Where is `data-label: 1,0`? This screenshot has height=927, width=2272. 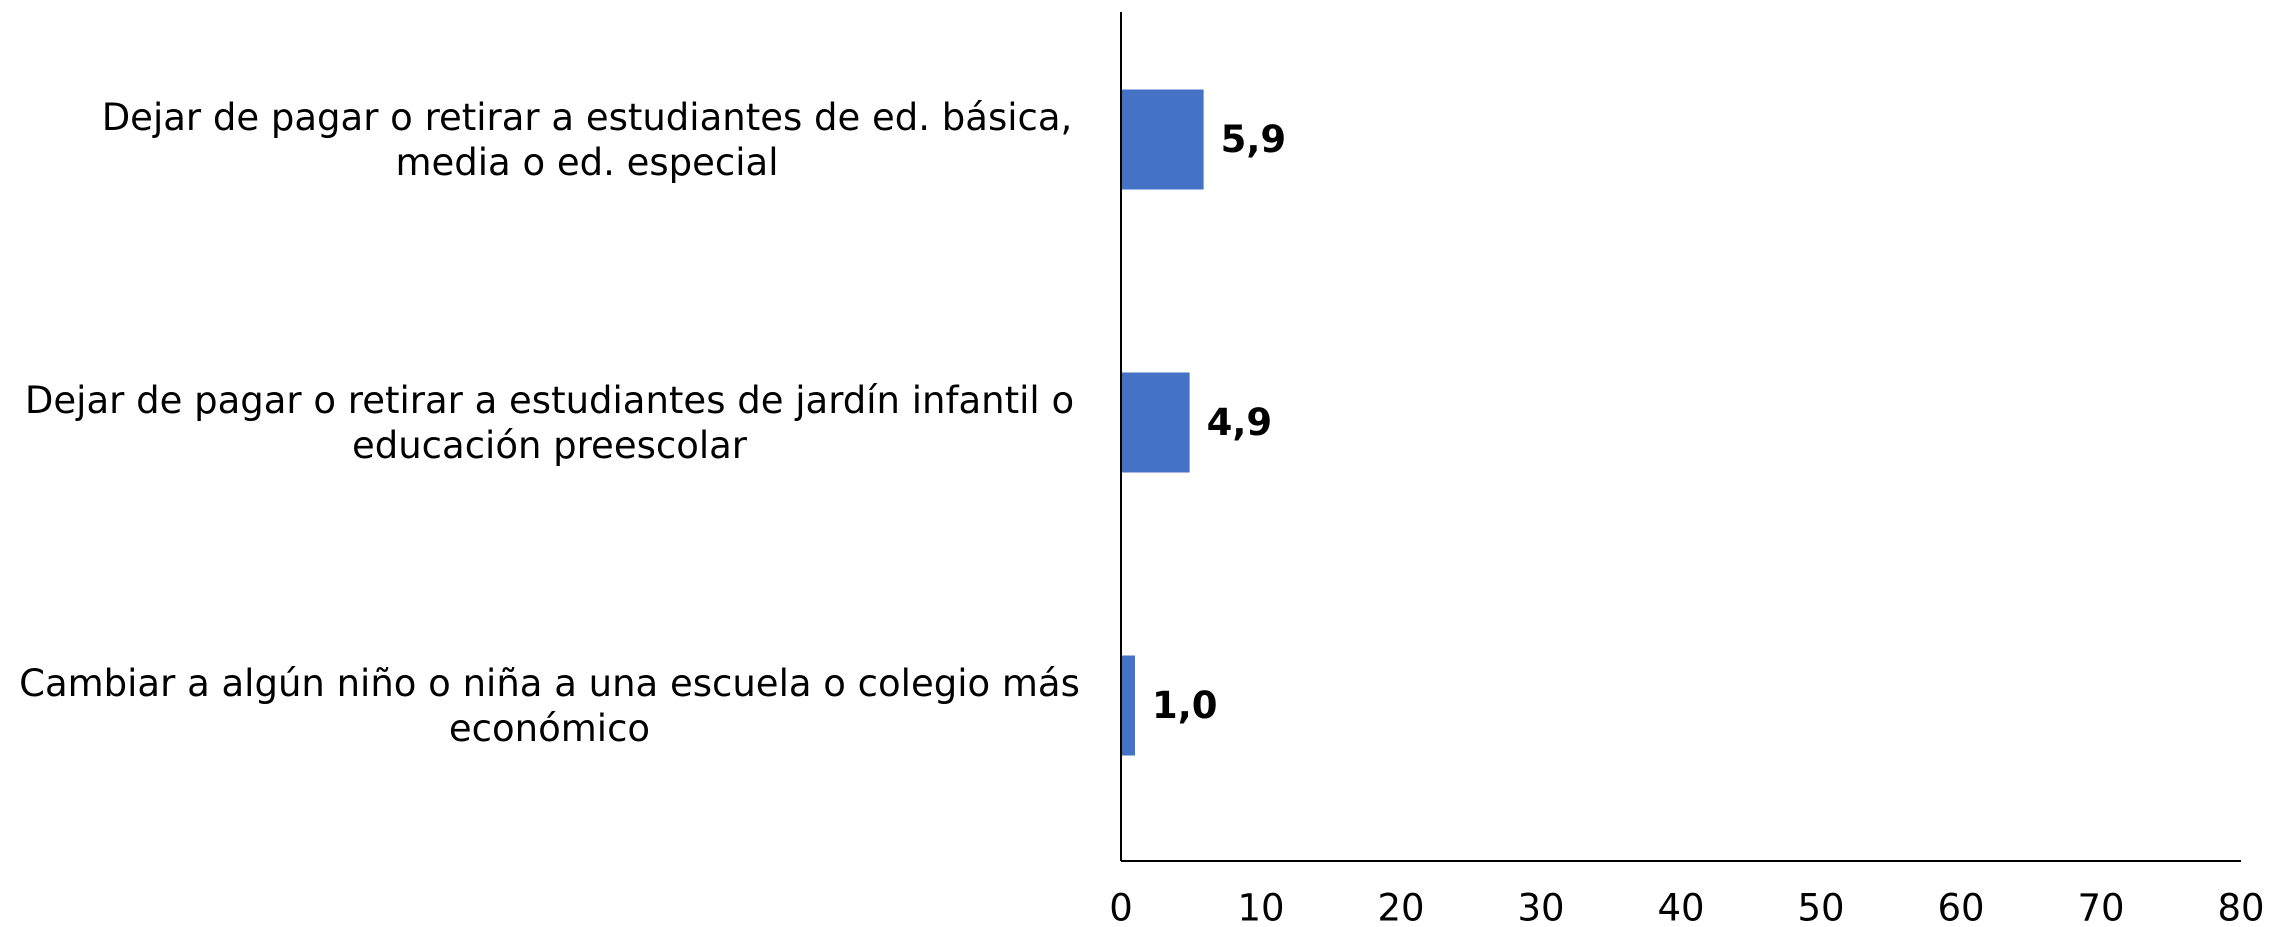 data-label: 1,0 is located at coordinates (1185, 705).